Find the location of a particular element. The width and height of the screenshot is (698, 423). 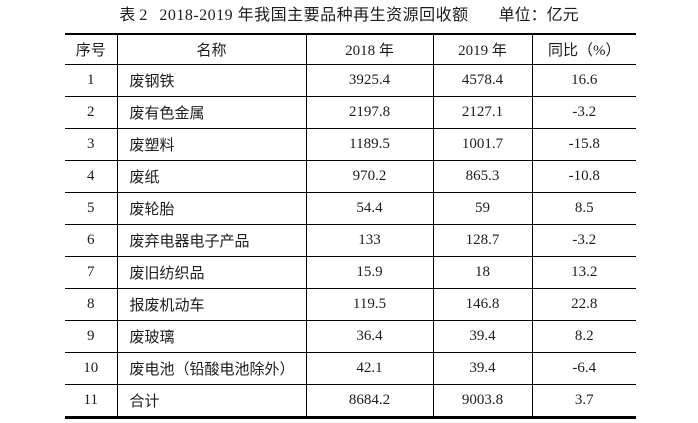

table-row: 1 废钢铁 3925.4 4578.4 16.6 is located at coordinates (350, 80).